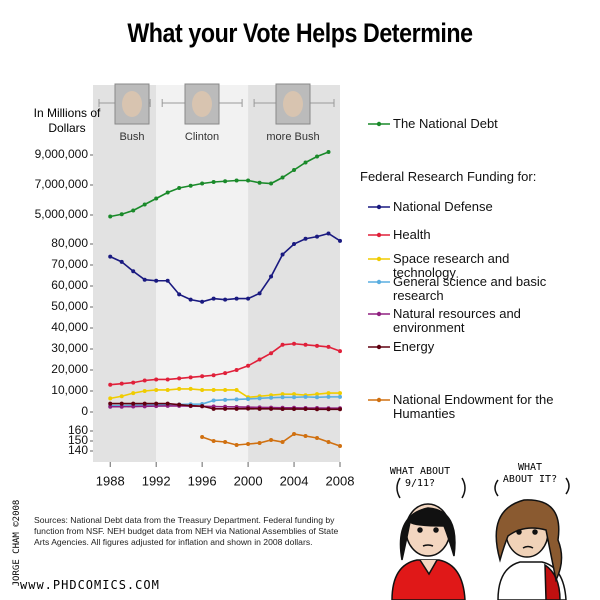 This screenshot has width=600, height=600. What do you see at coordinates (69, 348) in the screenshot?
I see `y-tick-label: 30,000` at bounding box center [69, 348].